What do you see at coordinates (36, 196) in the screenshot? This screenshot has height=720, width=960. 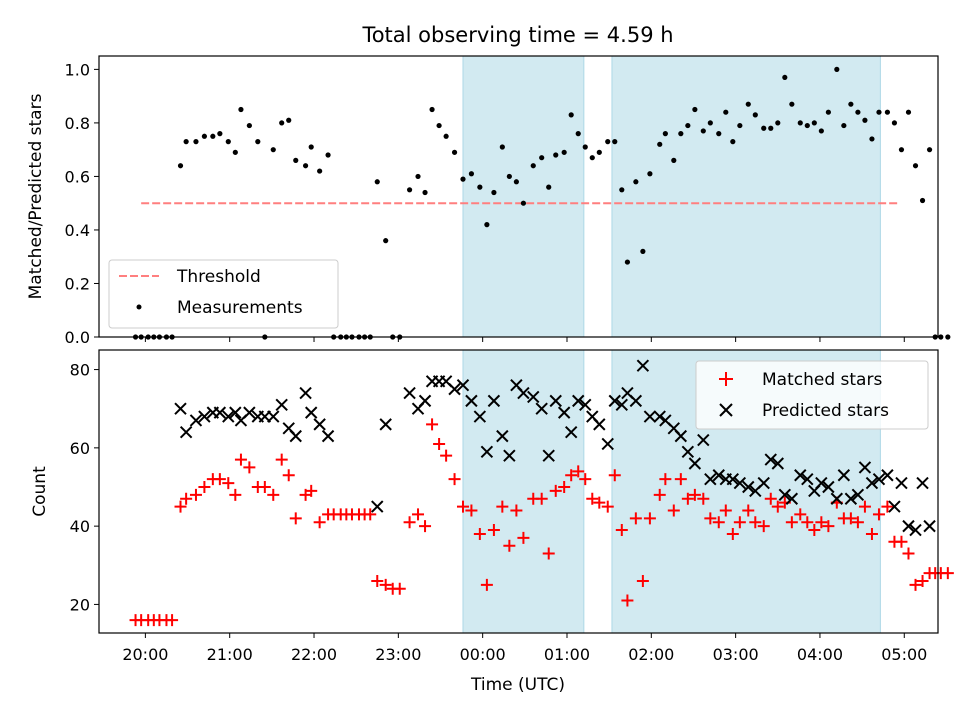 I see `top-y-axis-label: Matched/Predicted stars` at bounding box center [36, 196].